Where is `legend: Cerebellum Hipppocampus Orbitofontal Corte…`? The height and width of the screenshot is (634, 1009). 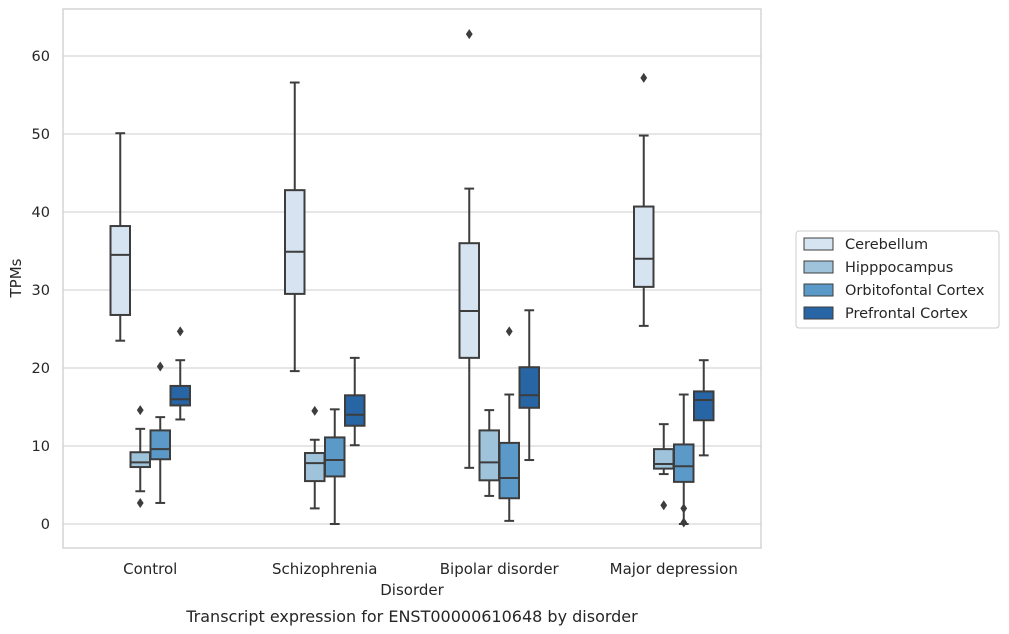
legend: Cerebellum Hipppocampus Orbitofontal Corte… is located at coordinates (897, 279).